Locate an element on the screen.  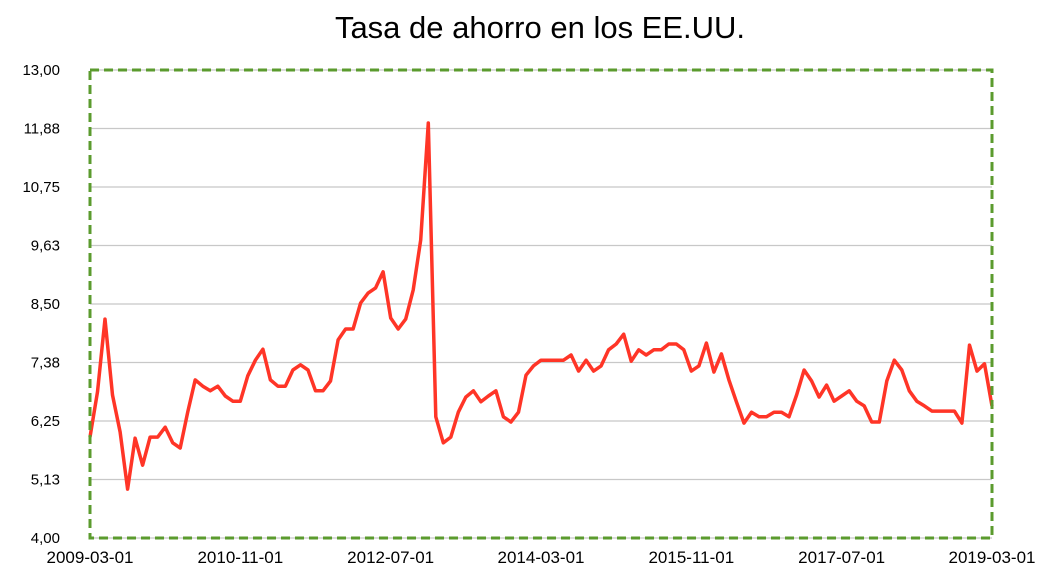
x-tick-label: 2014-03-01 is located at coordinates (541, 557).